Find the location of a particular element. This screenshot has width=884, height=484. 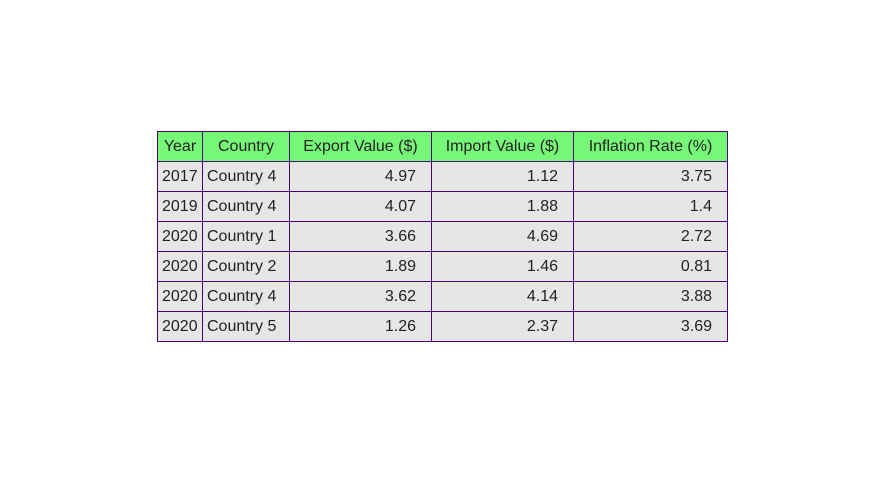

cell-inflation-rate: 0.81 is located at coordinates (650, 266).